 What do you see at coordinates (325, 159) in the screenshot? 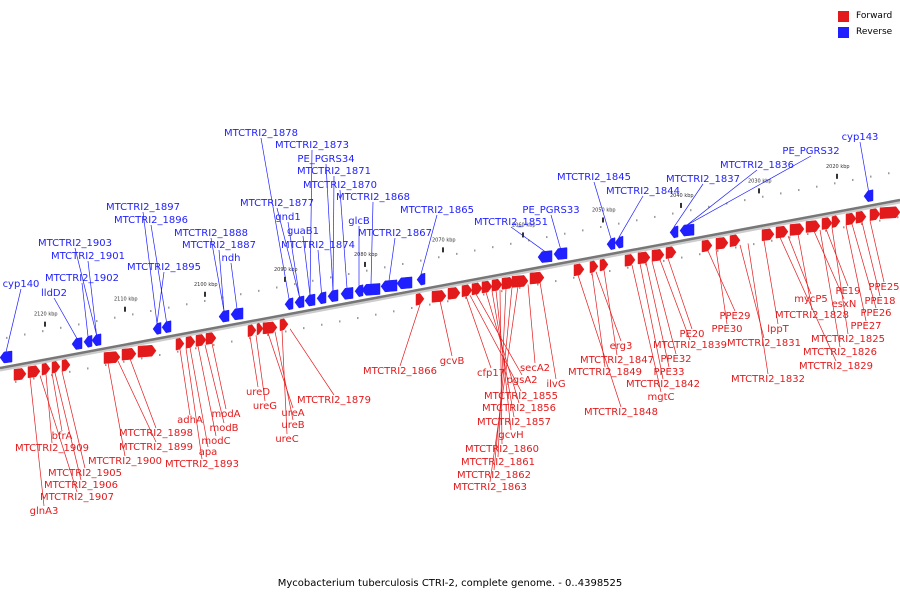
I see `gene-label: PE_PGRS34` at bounding box center [325, 159].